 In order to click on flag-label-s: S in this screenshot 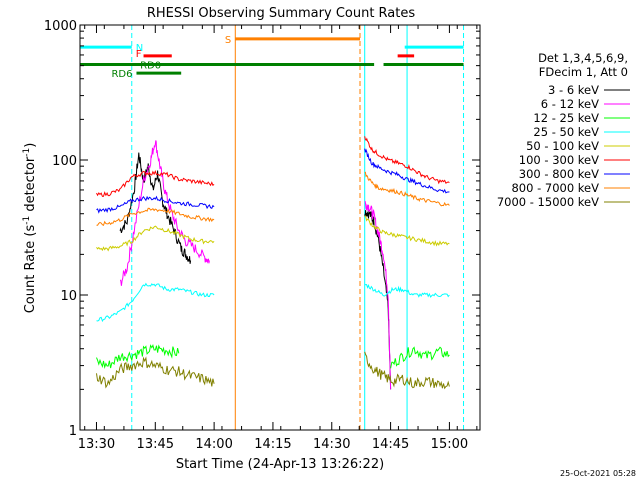, I will do `click(228, 40)`.